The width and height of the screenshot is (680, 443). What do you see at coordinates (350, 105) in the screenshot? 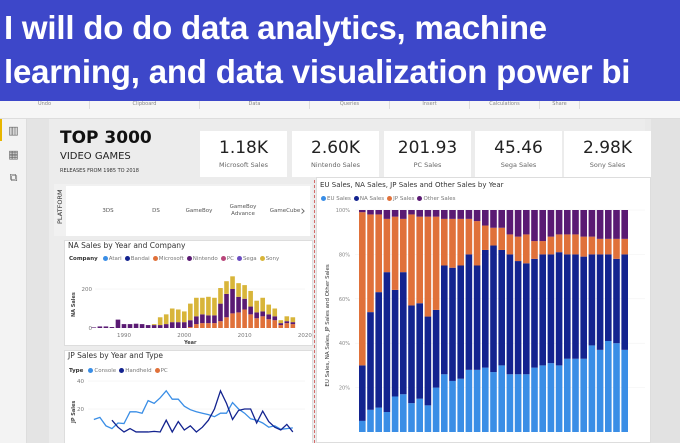
I see `ribbon-group-queries: Queries` at bounding box center [350, 105].